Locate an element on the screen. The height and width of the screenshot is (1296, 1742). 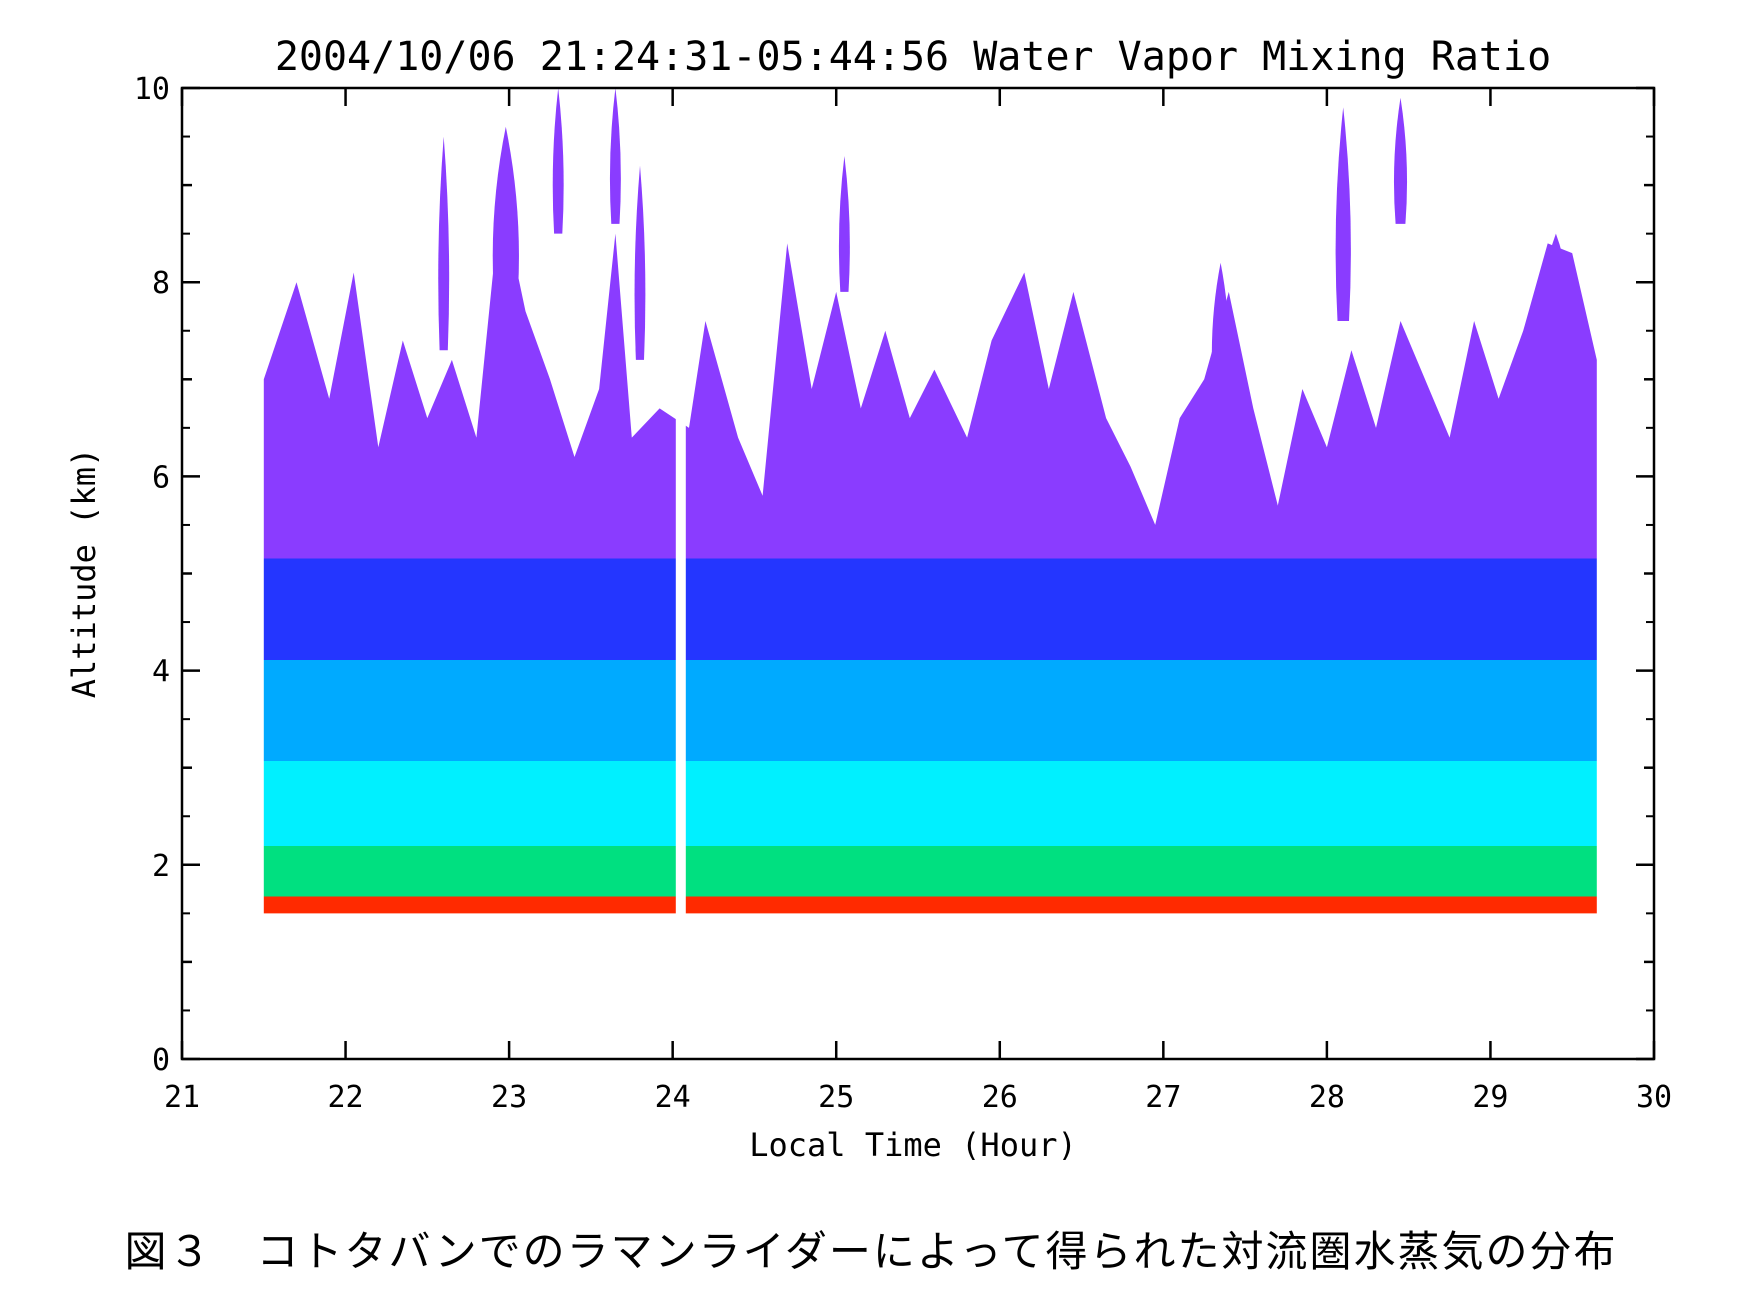
x-tick-label-23: 23 is located at coordinates (509, 1097).